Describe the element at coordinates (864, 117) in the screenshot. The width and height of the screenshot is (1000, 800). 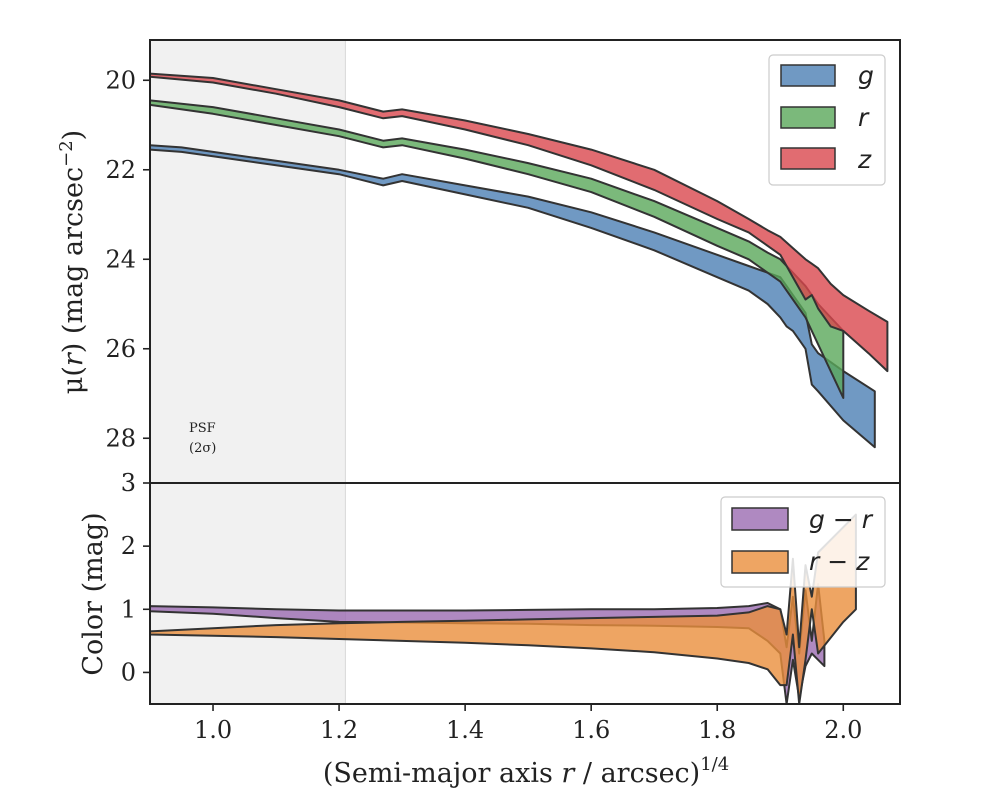
I see `legend-label-r: r` at that location.